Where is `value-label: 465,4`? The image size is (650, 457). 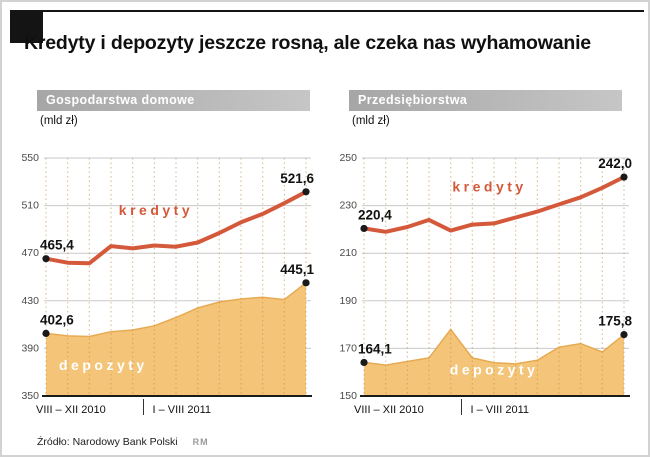
value-label: 465,4 is located at coordinates (57, 245).